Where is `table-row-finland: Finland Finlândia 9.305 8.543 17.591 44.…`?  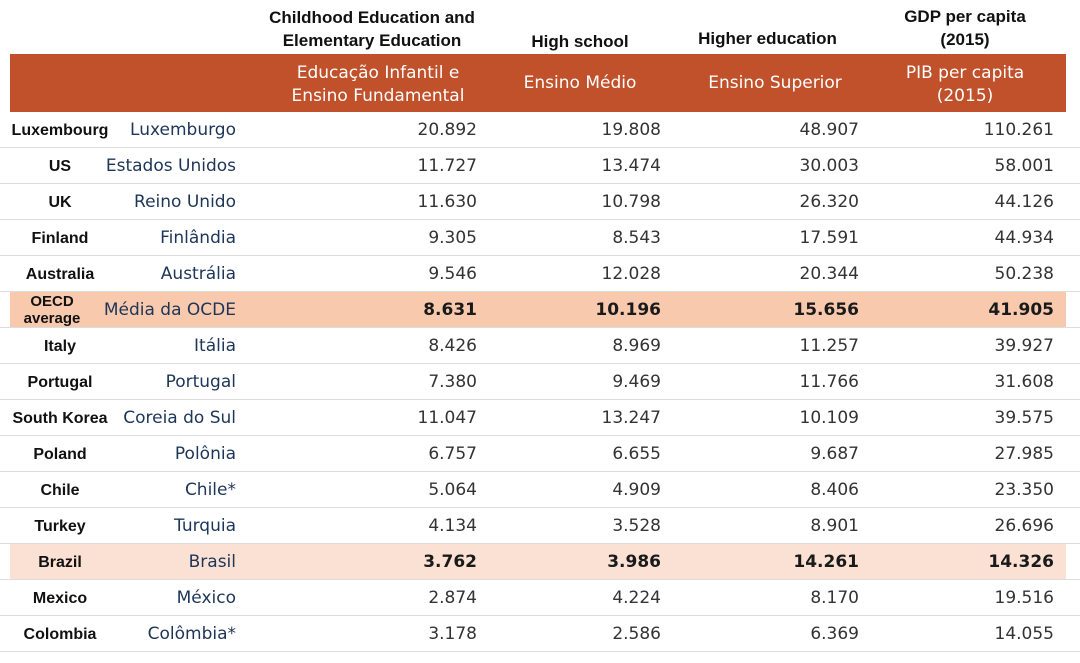
table-row-finland: Finland Finlândia 9.305 8.543 17.591 44.… is located at coordinates (540, 238).